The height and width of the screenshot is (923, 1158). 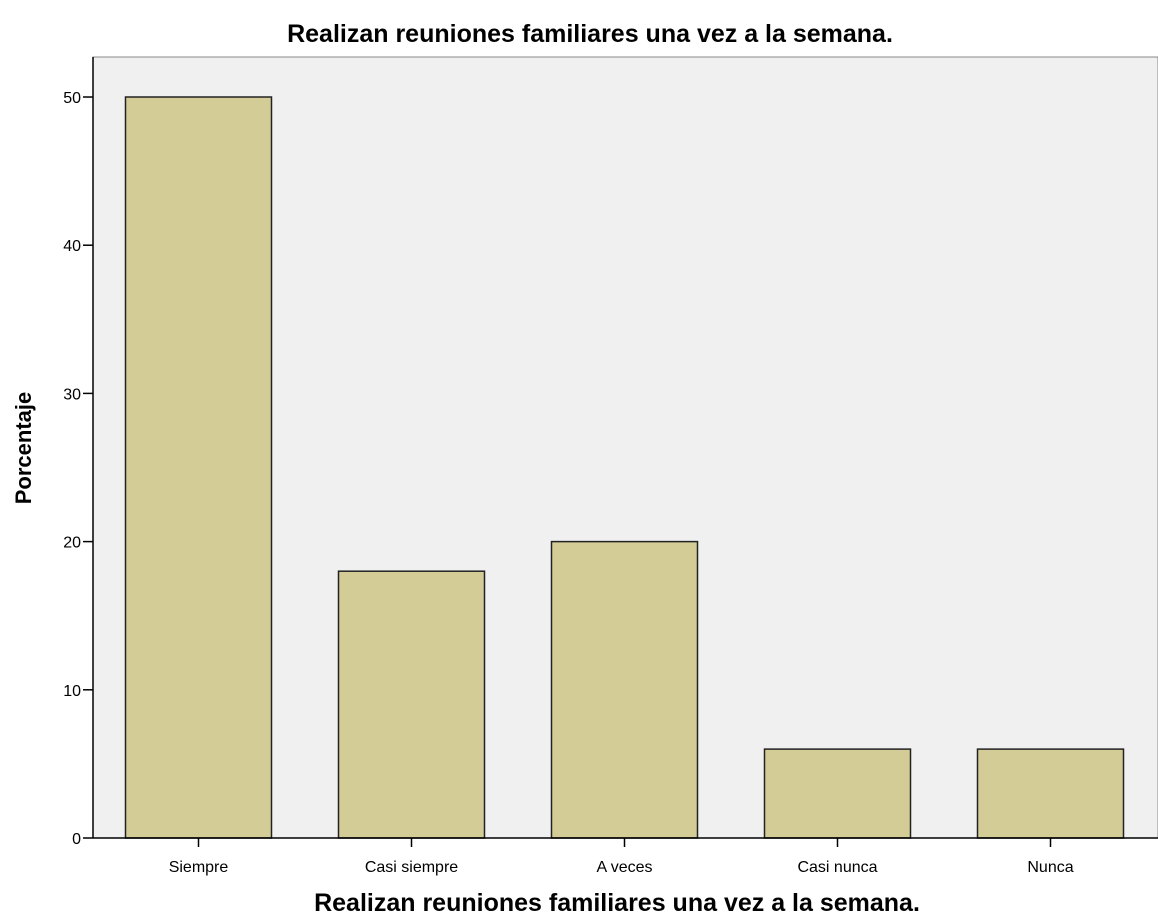 What do you see at coordinates (411, 867) in the screenshot?
I see `x-tick-label: Casi siempre` at bounding box center [411, 867].